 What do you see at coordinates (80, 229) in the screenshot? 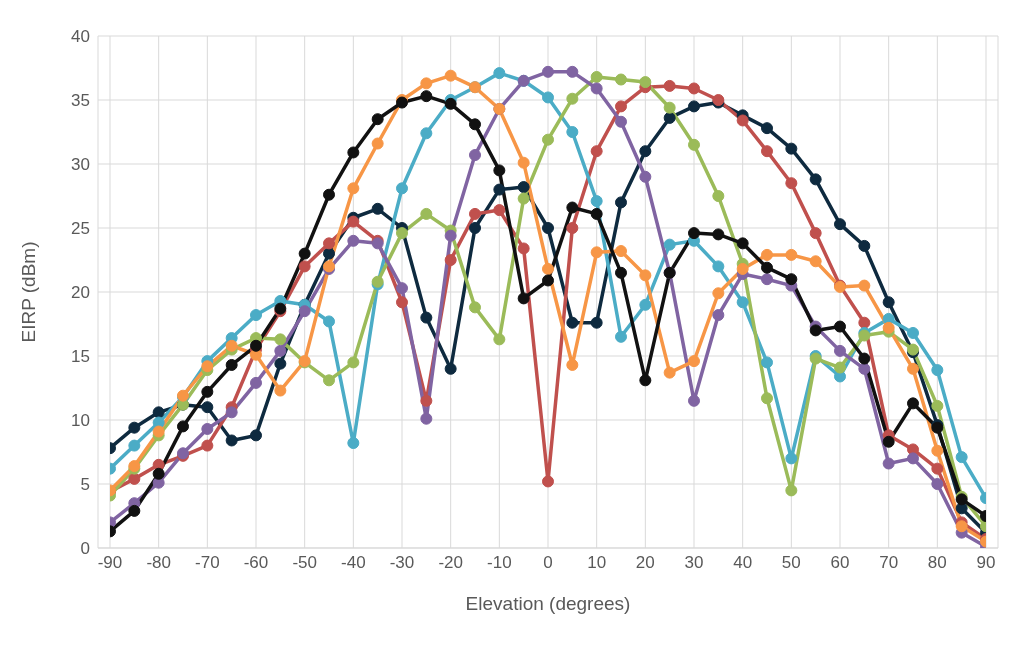
I see `y-tick-label: 25` at bounding box center [80, 229].